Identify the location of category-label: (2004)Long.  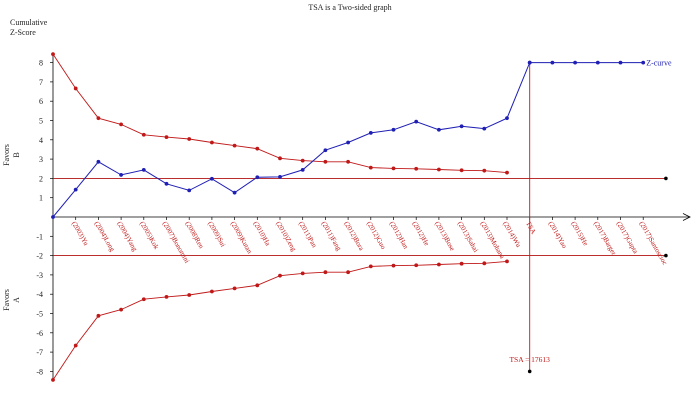
(105, 236).